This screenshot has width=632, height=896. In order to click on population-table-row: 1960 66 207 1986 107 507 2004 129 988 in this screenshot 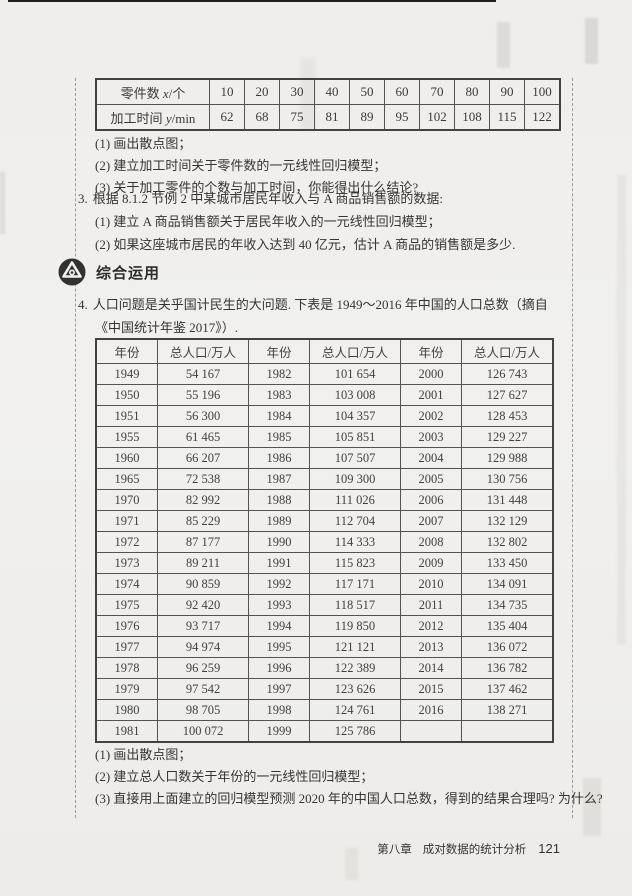, I will do `click(324, 458)`.